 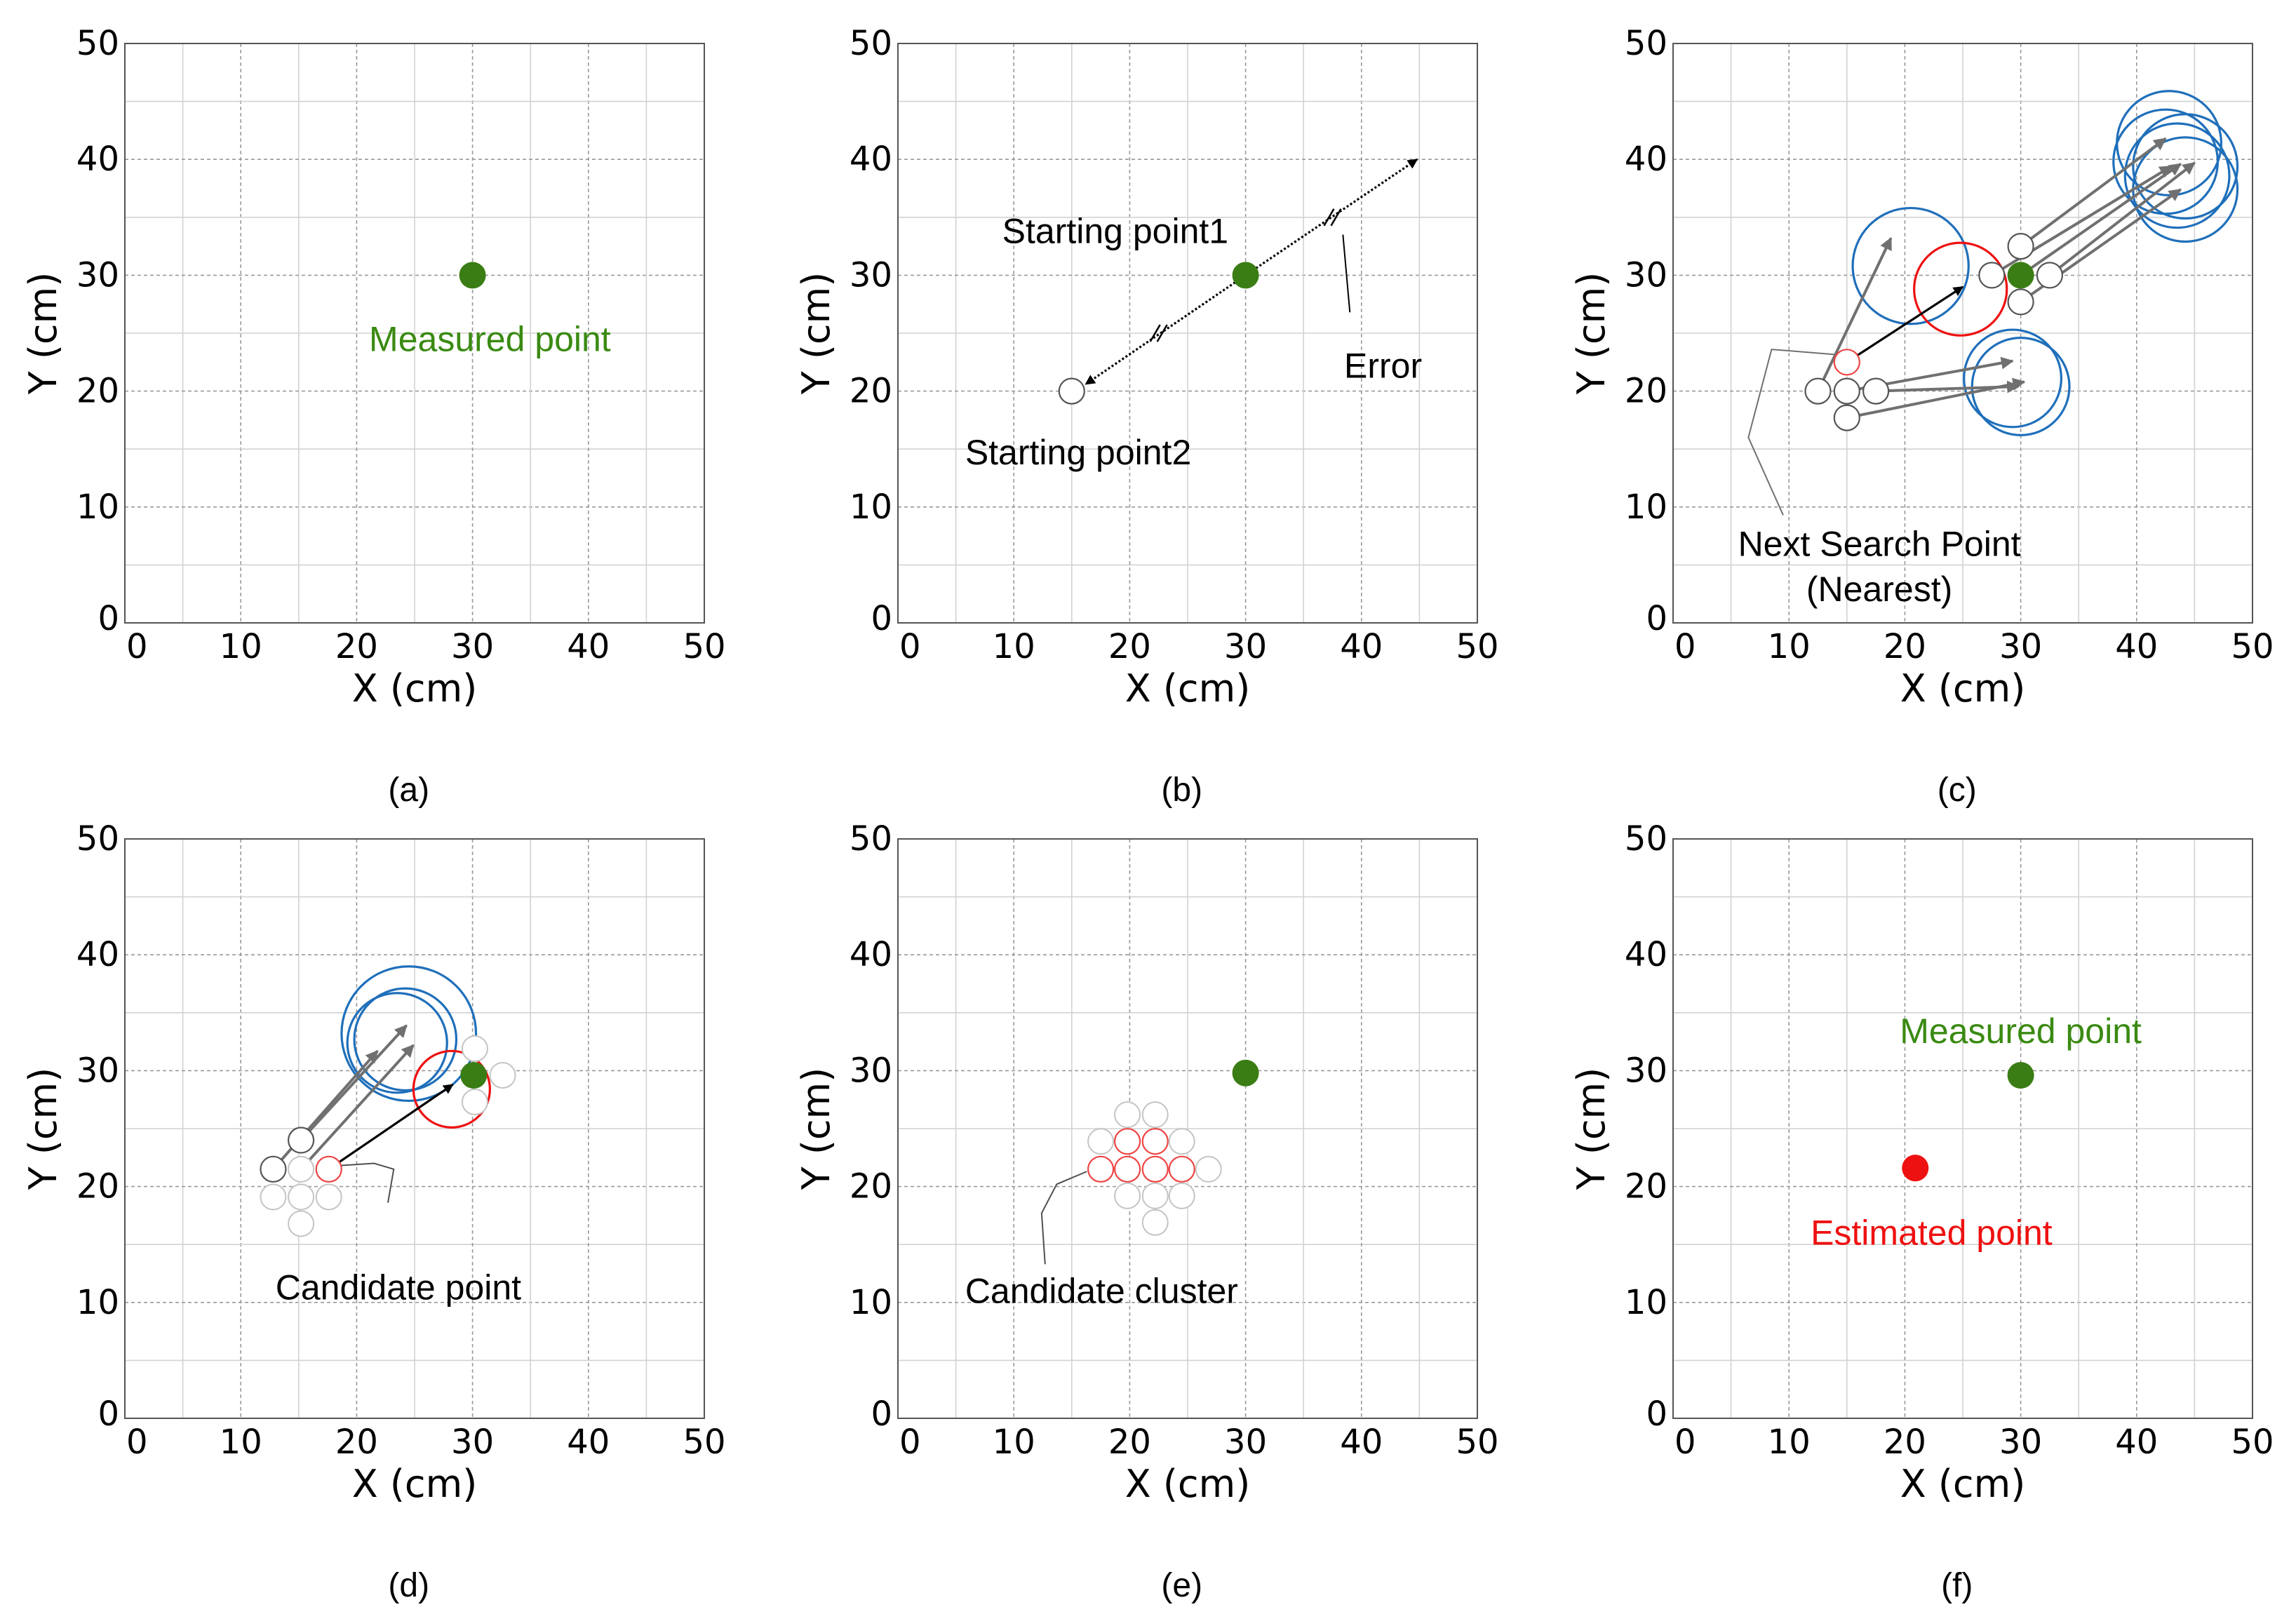 What do you see at coordinates (1932, 1233) in the screenshot?
I see `annotation: Estimated point` at bounding box center [1932, 1233].